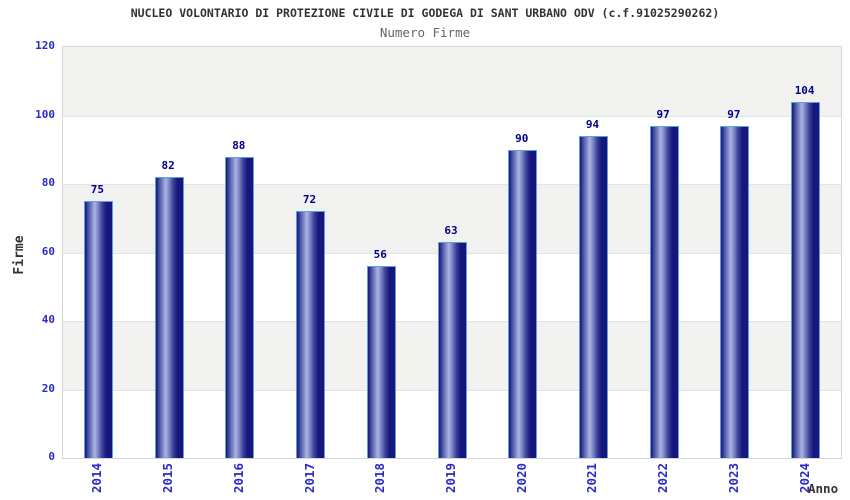  I want to click on y-tick-label: 60, so click(48, 251).